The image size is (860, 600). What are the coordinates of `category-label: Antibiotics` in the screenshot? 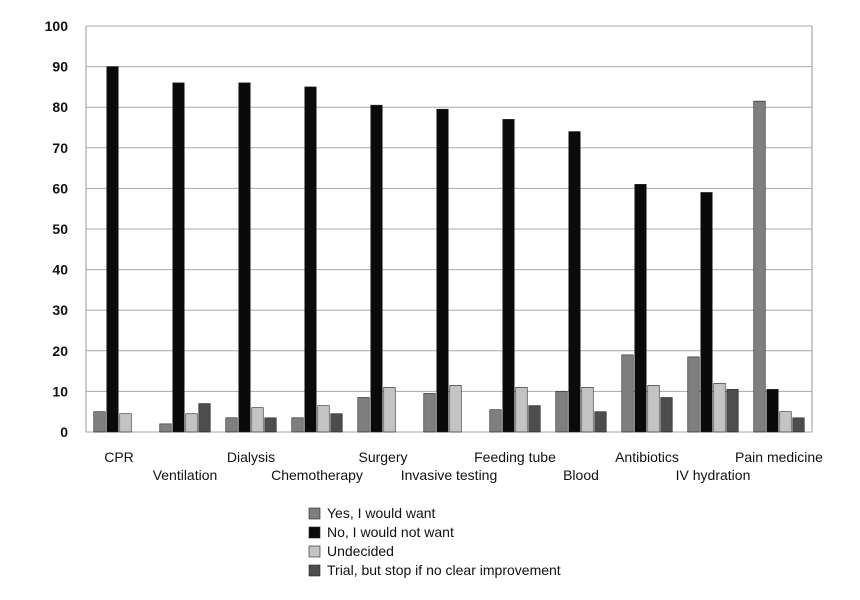 It's located at (647, 457).